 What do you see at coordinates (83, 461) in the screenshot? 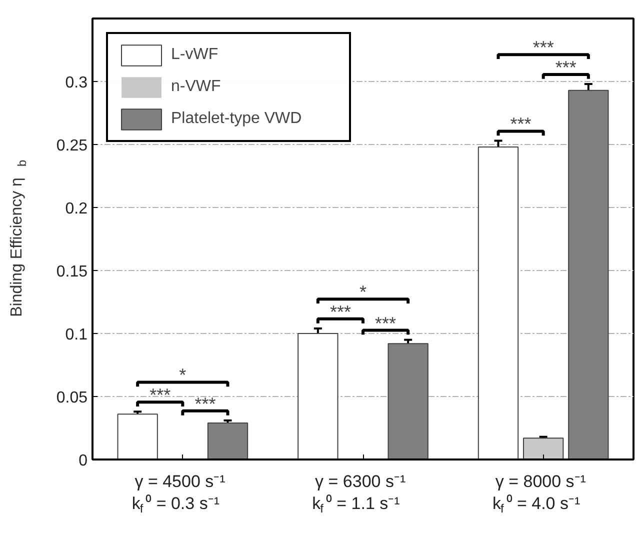
I see `y-tick-label: 0` at bounding box center [83, 461].